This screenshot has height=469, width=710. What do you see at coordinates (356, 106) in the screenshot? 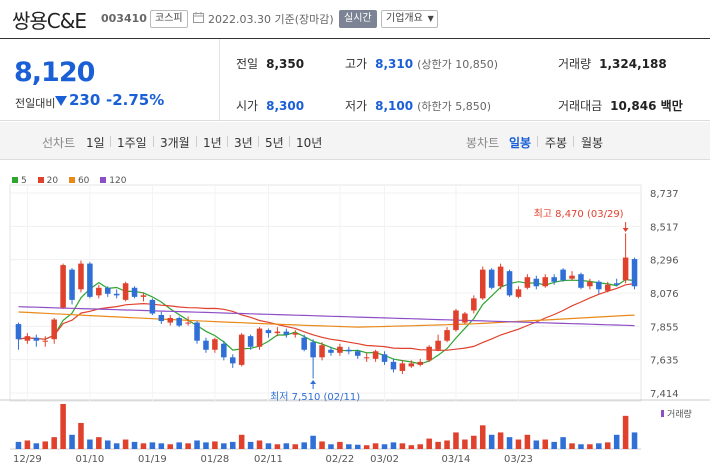
I see `low-label: 저가` at bounding box center [356, 106].